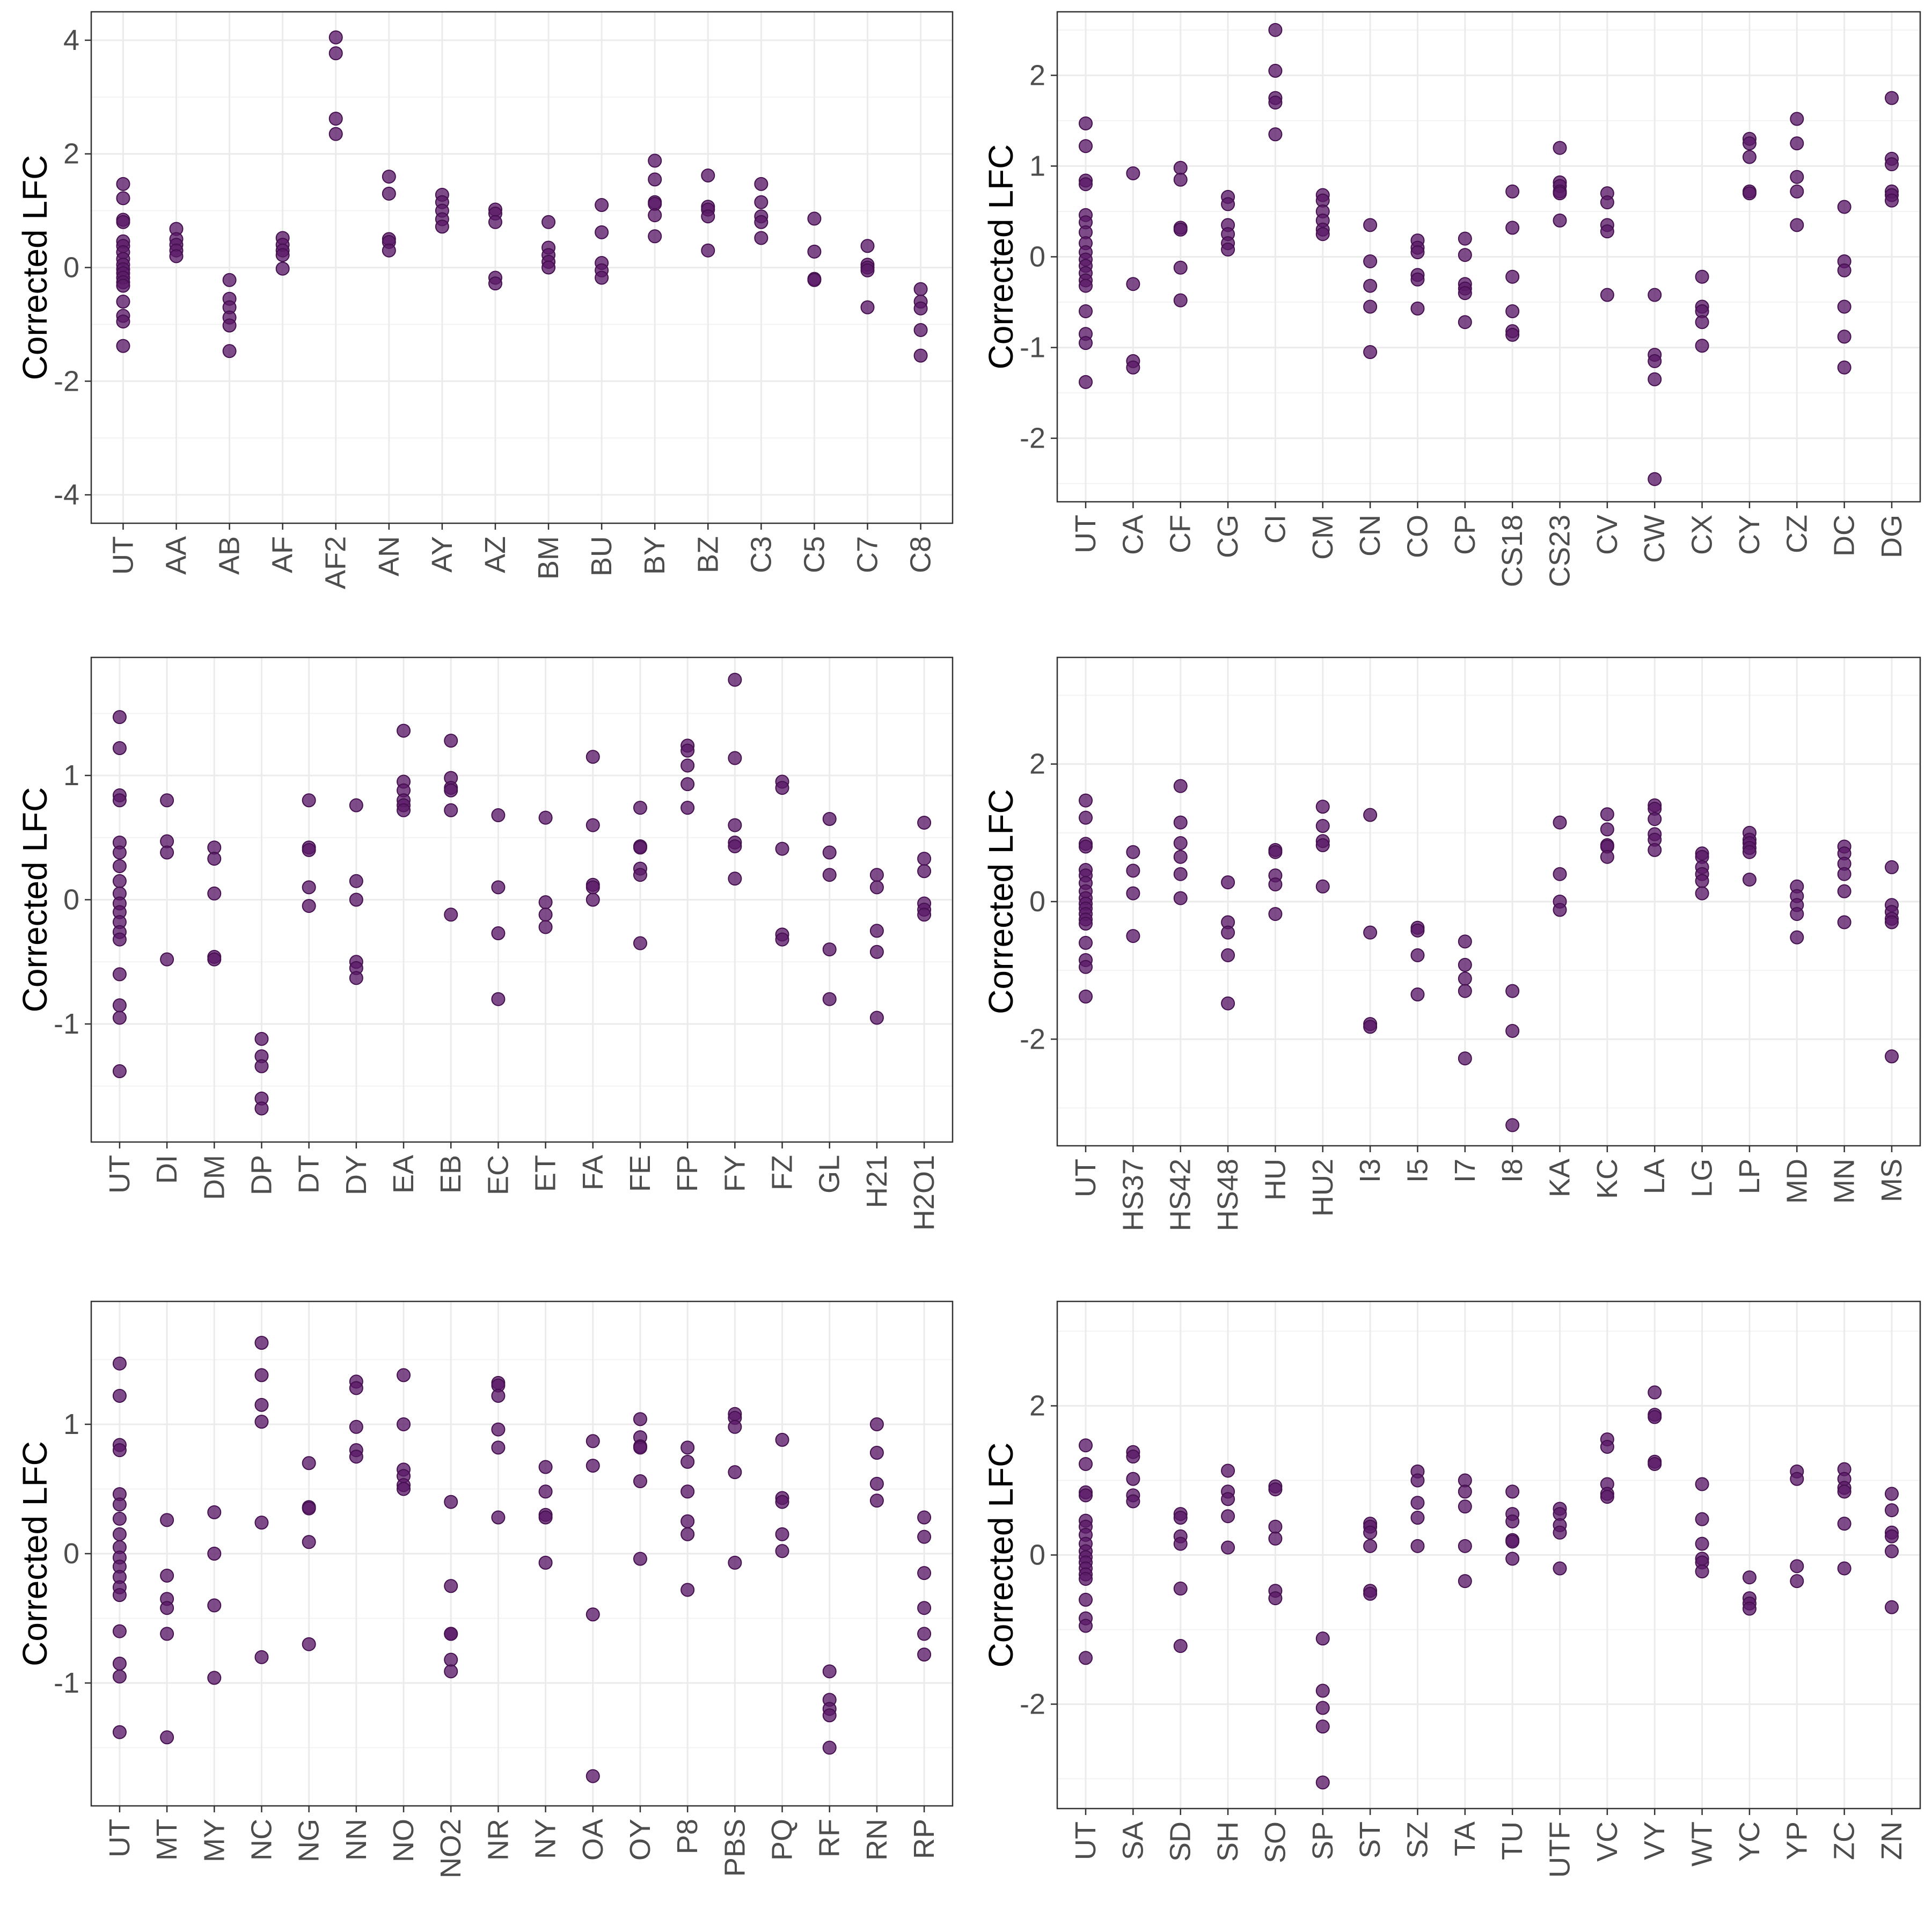 The height and width of the screenshot is (1932, 1932). Describe the element at coordinates (309, 1840) in the screenshot. I see `x-tick-label-NG: NG` at that location.